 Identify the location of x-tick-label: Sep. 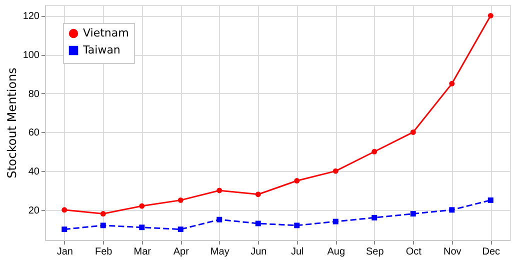
(375, 252).